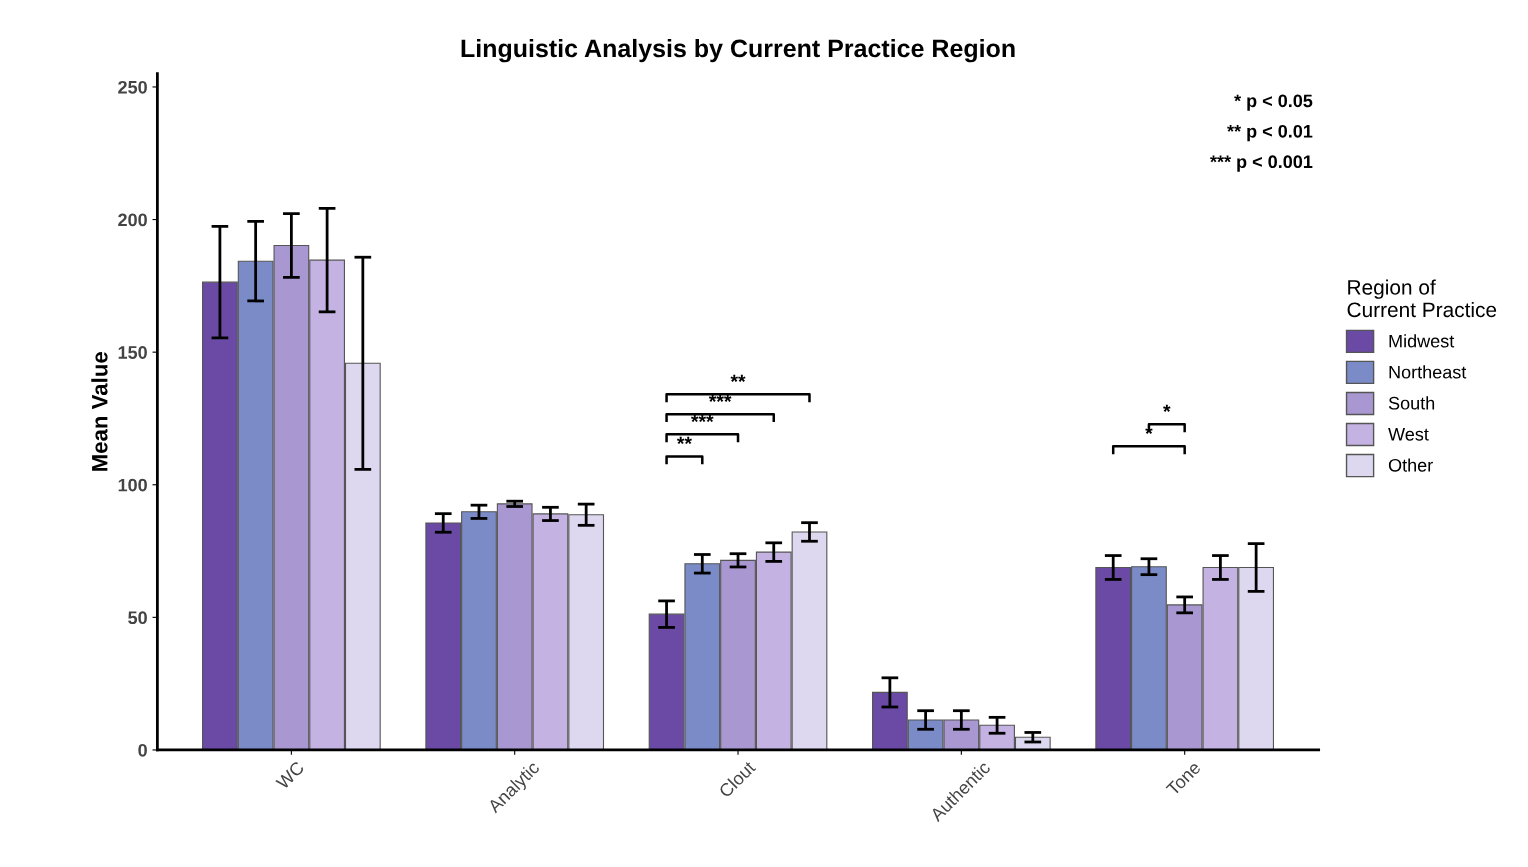  Describe the element at coordinates (1261, 163) in the screenshot. I see `annotation: *** p < 0.001` at that location.